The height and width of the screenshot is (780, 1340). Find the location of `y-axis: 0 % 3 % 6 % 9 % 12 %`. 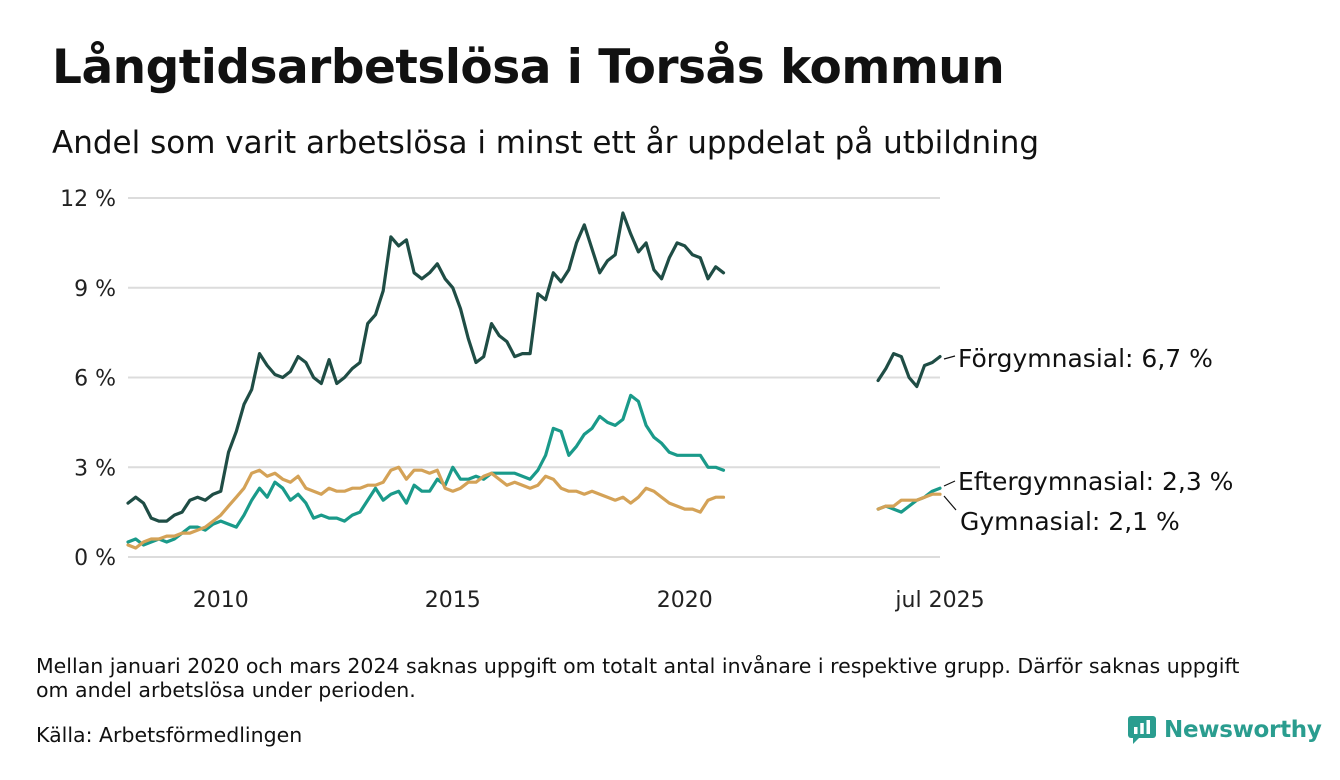

y-axis: 0 % 3 % 6 % 9 % 12 % is located at coordinates (88, 379).